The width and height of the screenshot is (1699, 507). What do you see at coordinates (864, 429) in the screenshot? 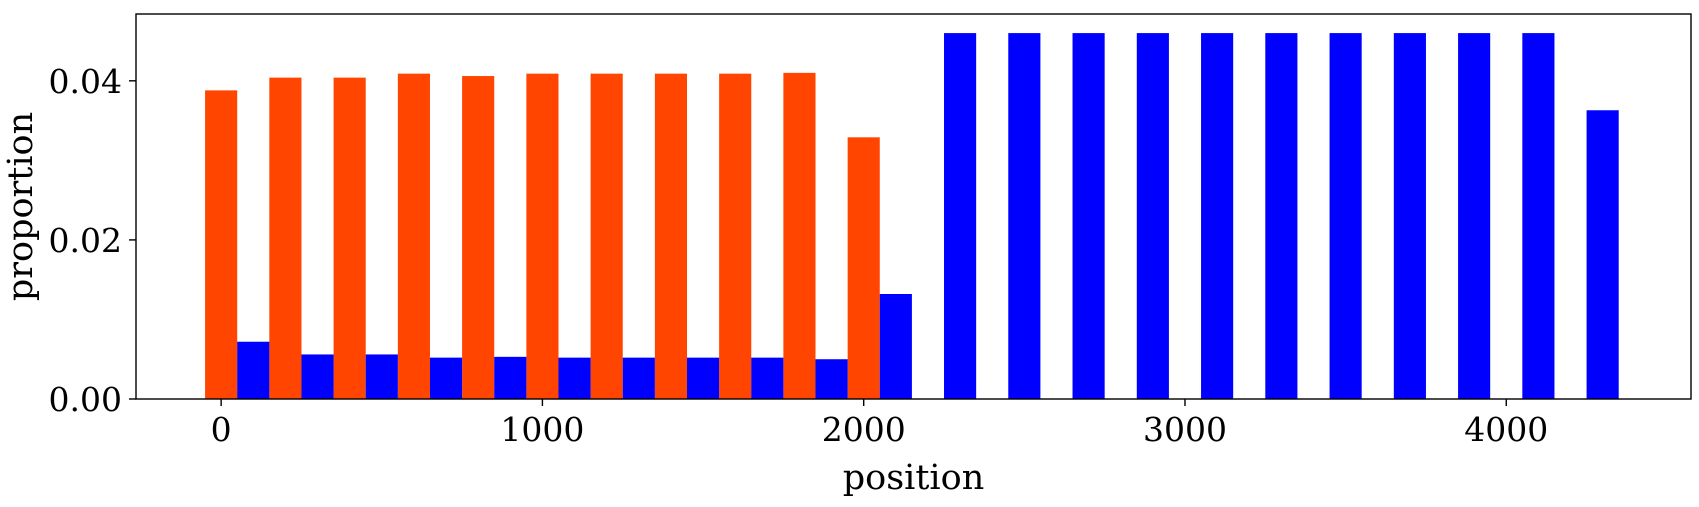
I see `x-tick-label: 2000` at bounding box center [864, 429].